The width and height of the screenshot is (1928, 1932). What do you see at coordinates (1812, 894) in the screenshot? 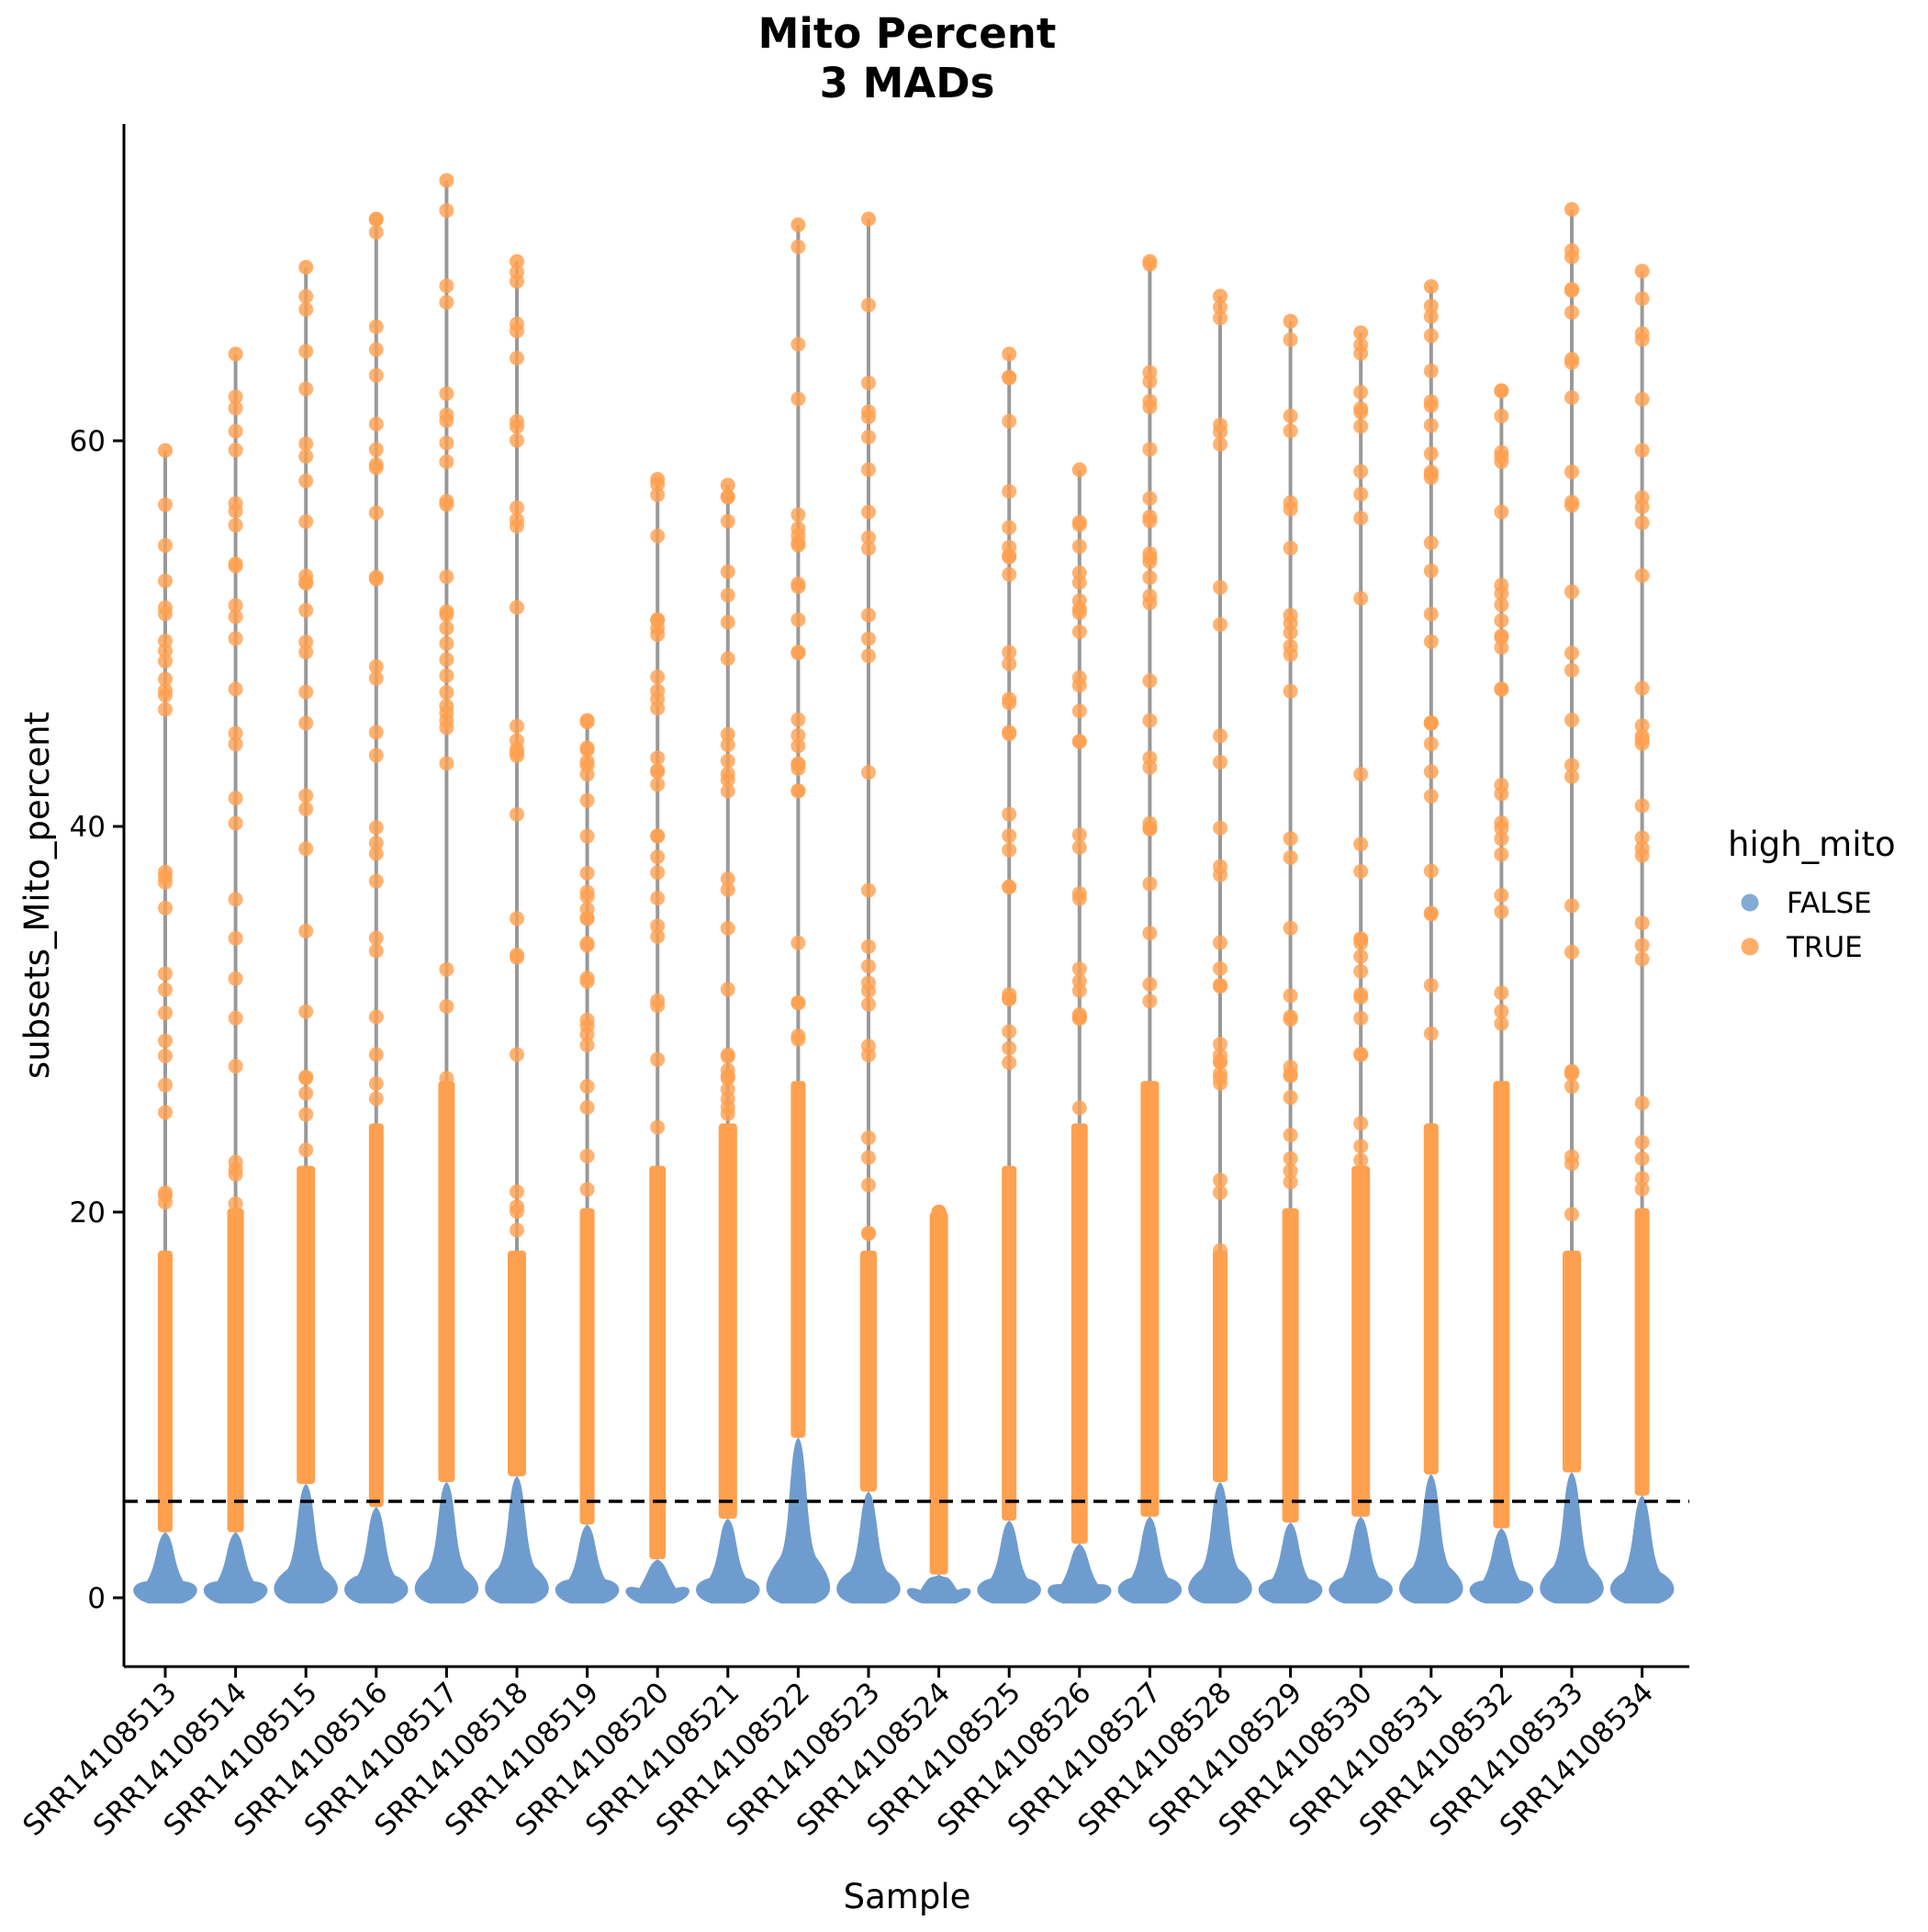
I see `legend: high_mito FALSE TRUE` at bounding box center [1812, 894].